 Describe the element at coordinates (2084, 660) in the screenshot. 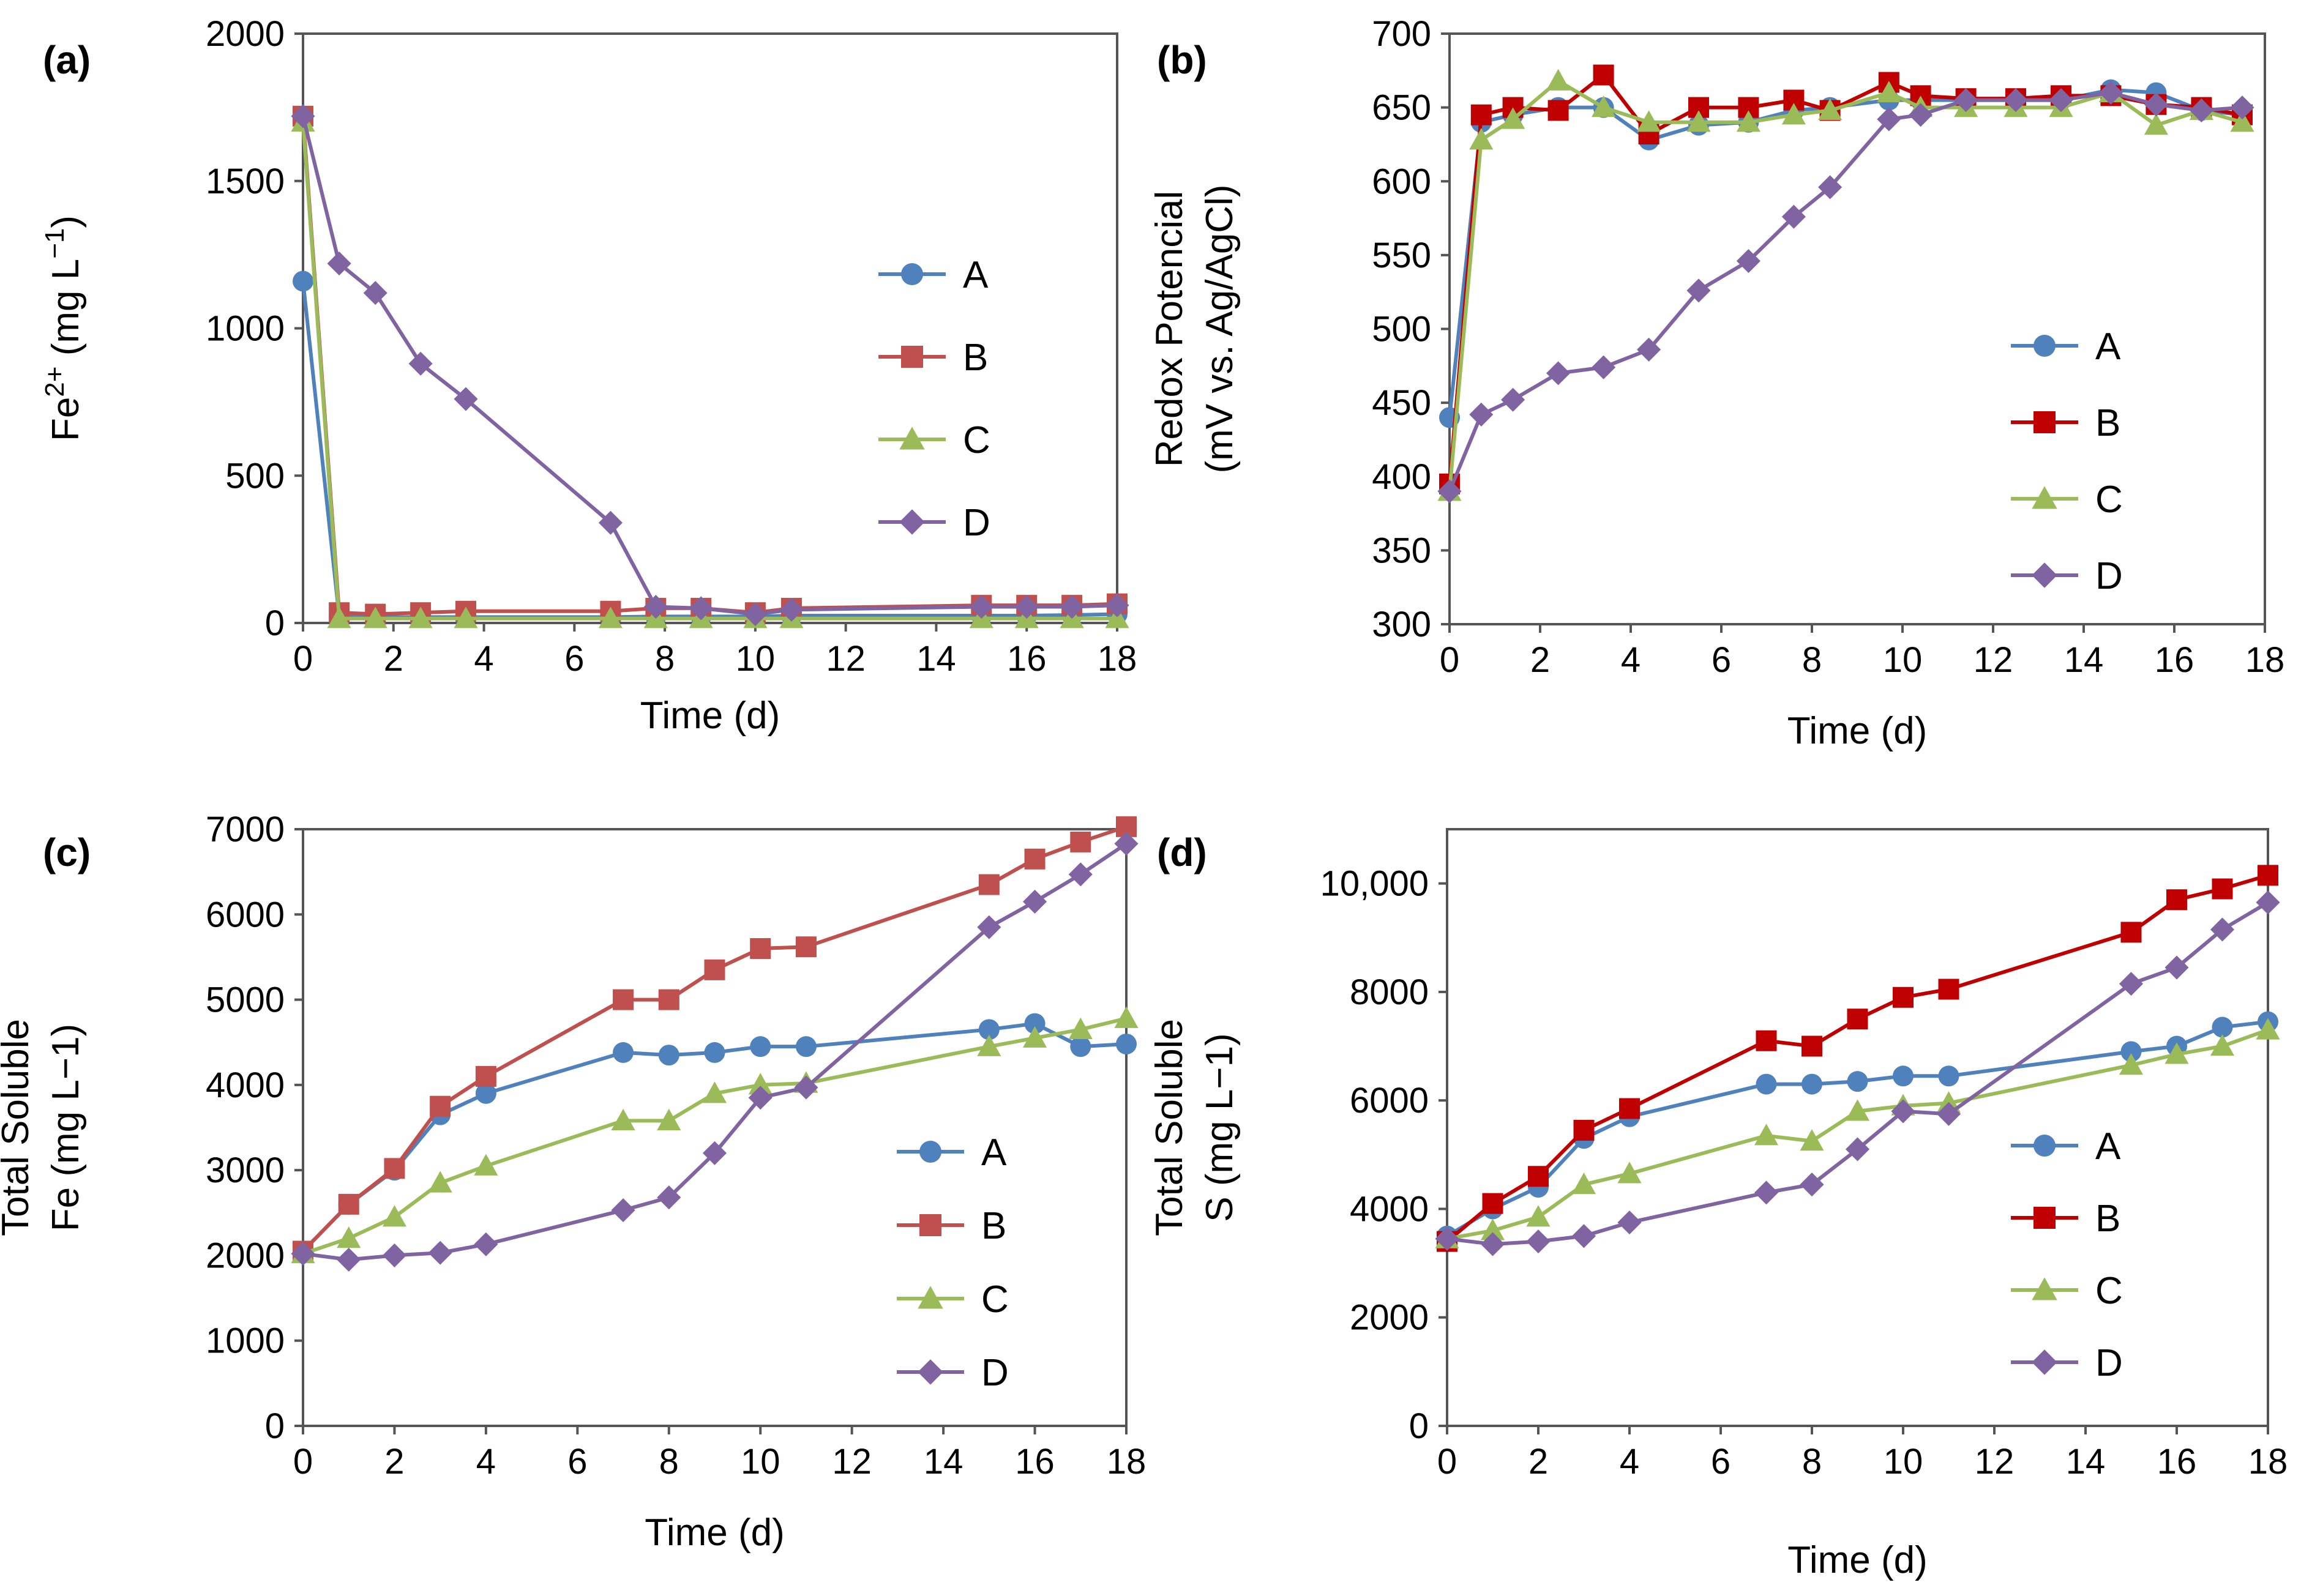

I see `chart-1-x-tick-label: 14` at that location.